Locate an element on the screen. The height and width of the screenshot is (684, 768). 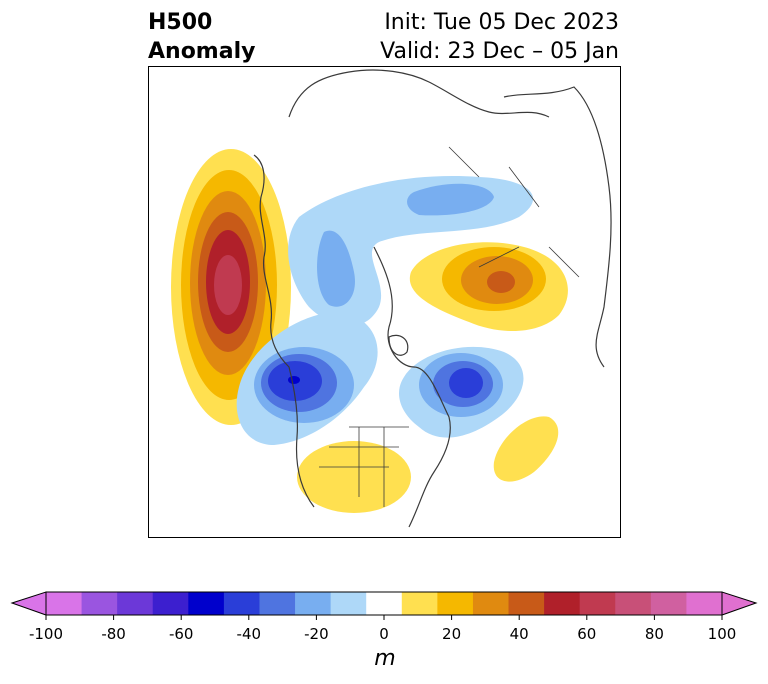
contour-neg40 is located at coordinates (466, 383).